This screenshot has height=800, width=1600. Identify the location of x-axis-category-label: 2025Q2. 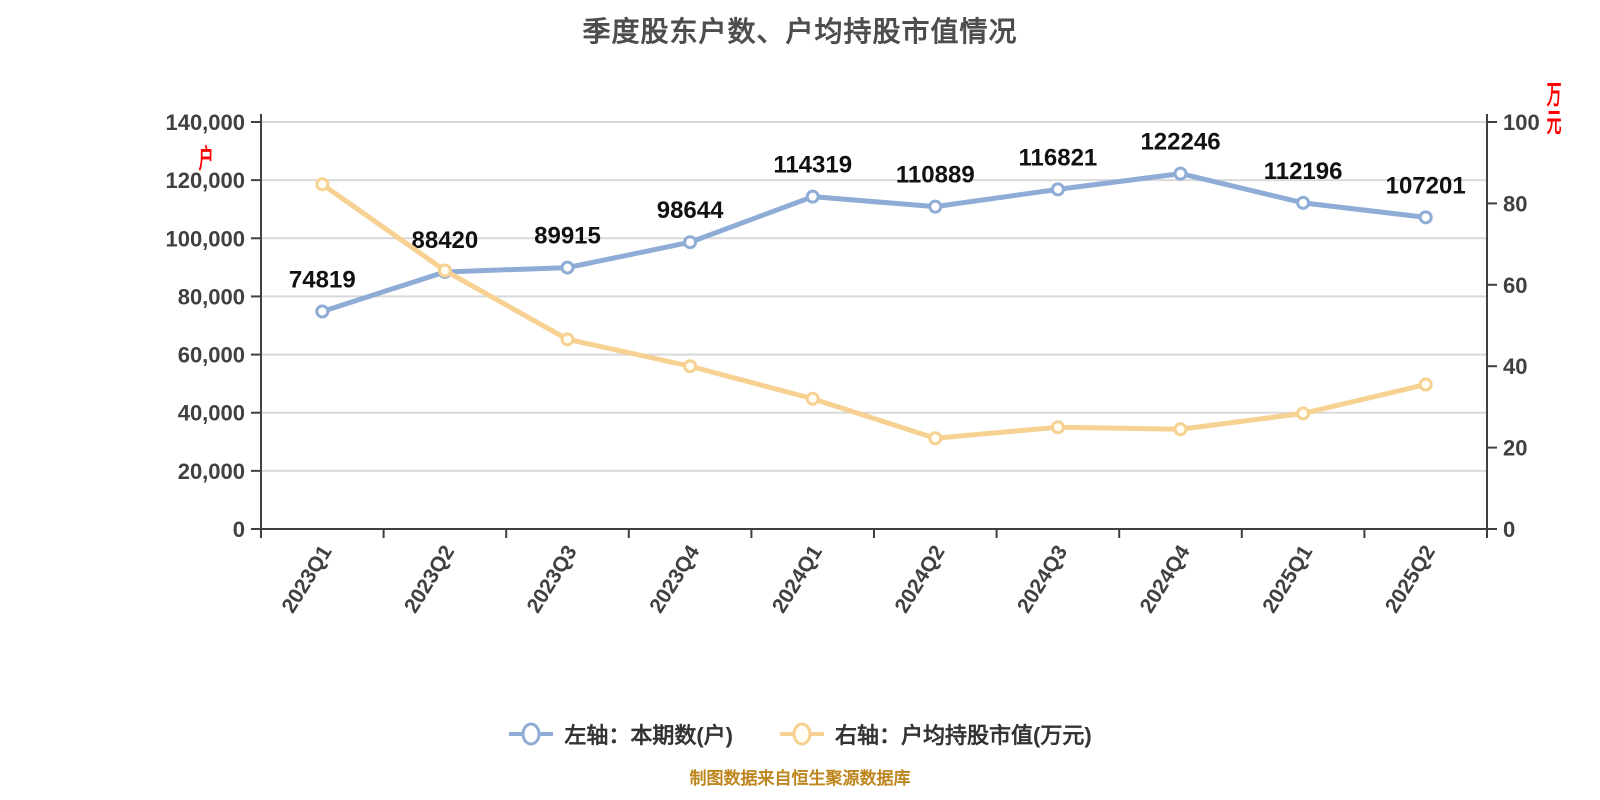
(1410, 579).